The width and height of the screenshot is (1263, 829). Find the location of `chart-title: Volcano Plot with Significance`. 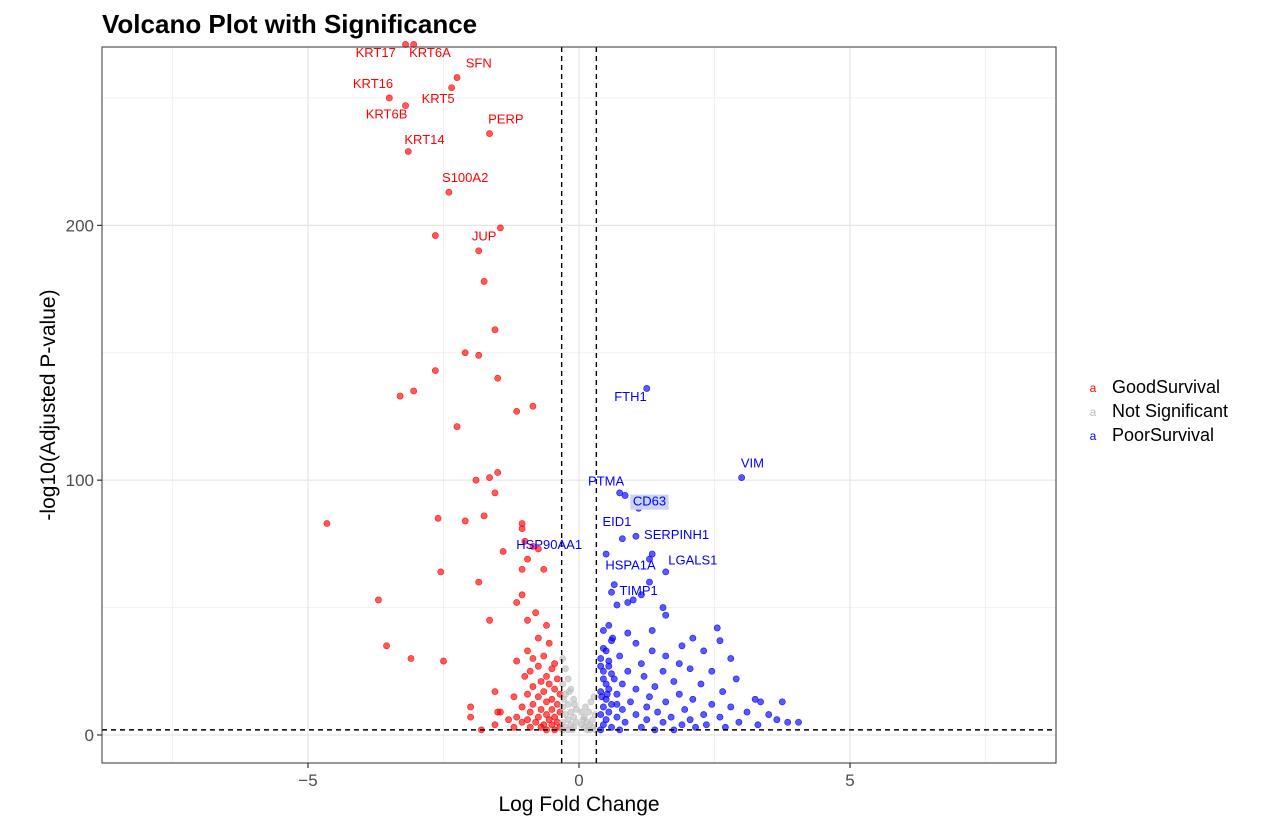

chart-title: Volcano Plot with Significance is located at coordinates (289, 24).